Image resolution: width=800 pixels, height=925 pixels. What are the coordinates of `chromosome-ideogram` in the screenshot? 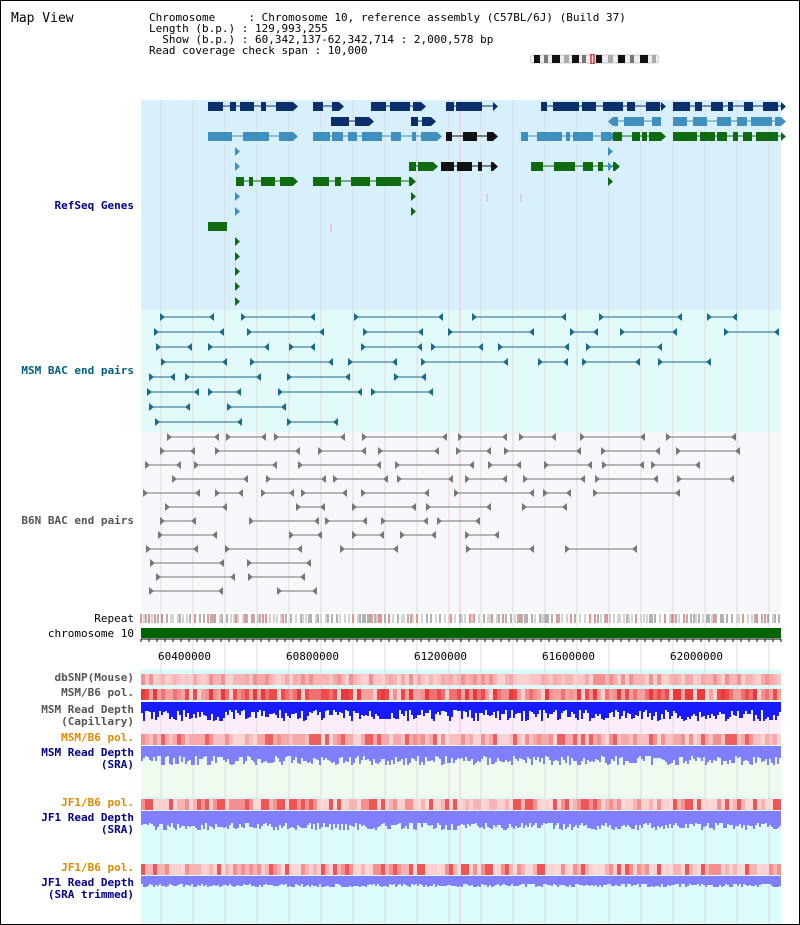 It's located at (594, 59).